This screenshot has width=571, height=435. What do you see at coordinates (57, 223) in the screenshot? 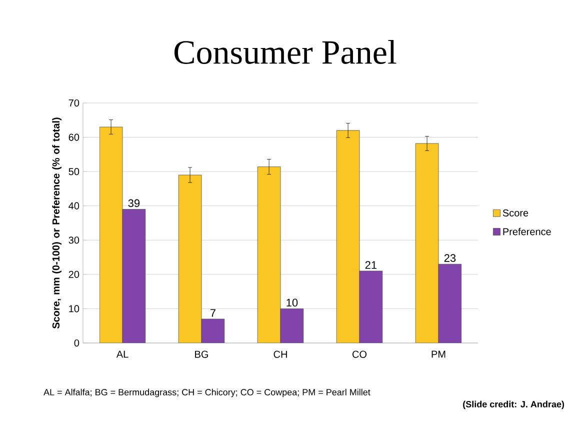
I see `y-axis-title: Score, mm (0-100) or Preference (% of total)` at bounding box center [57, 223].